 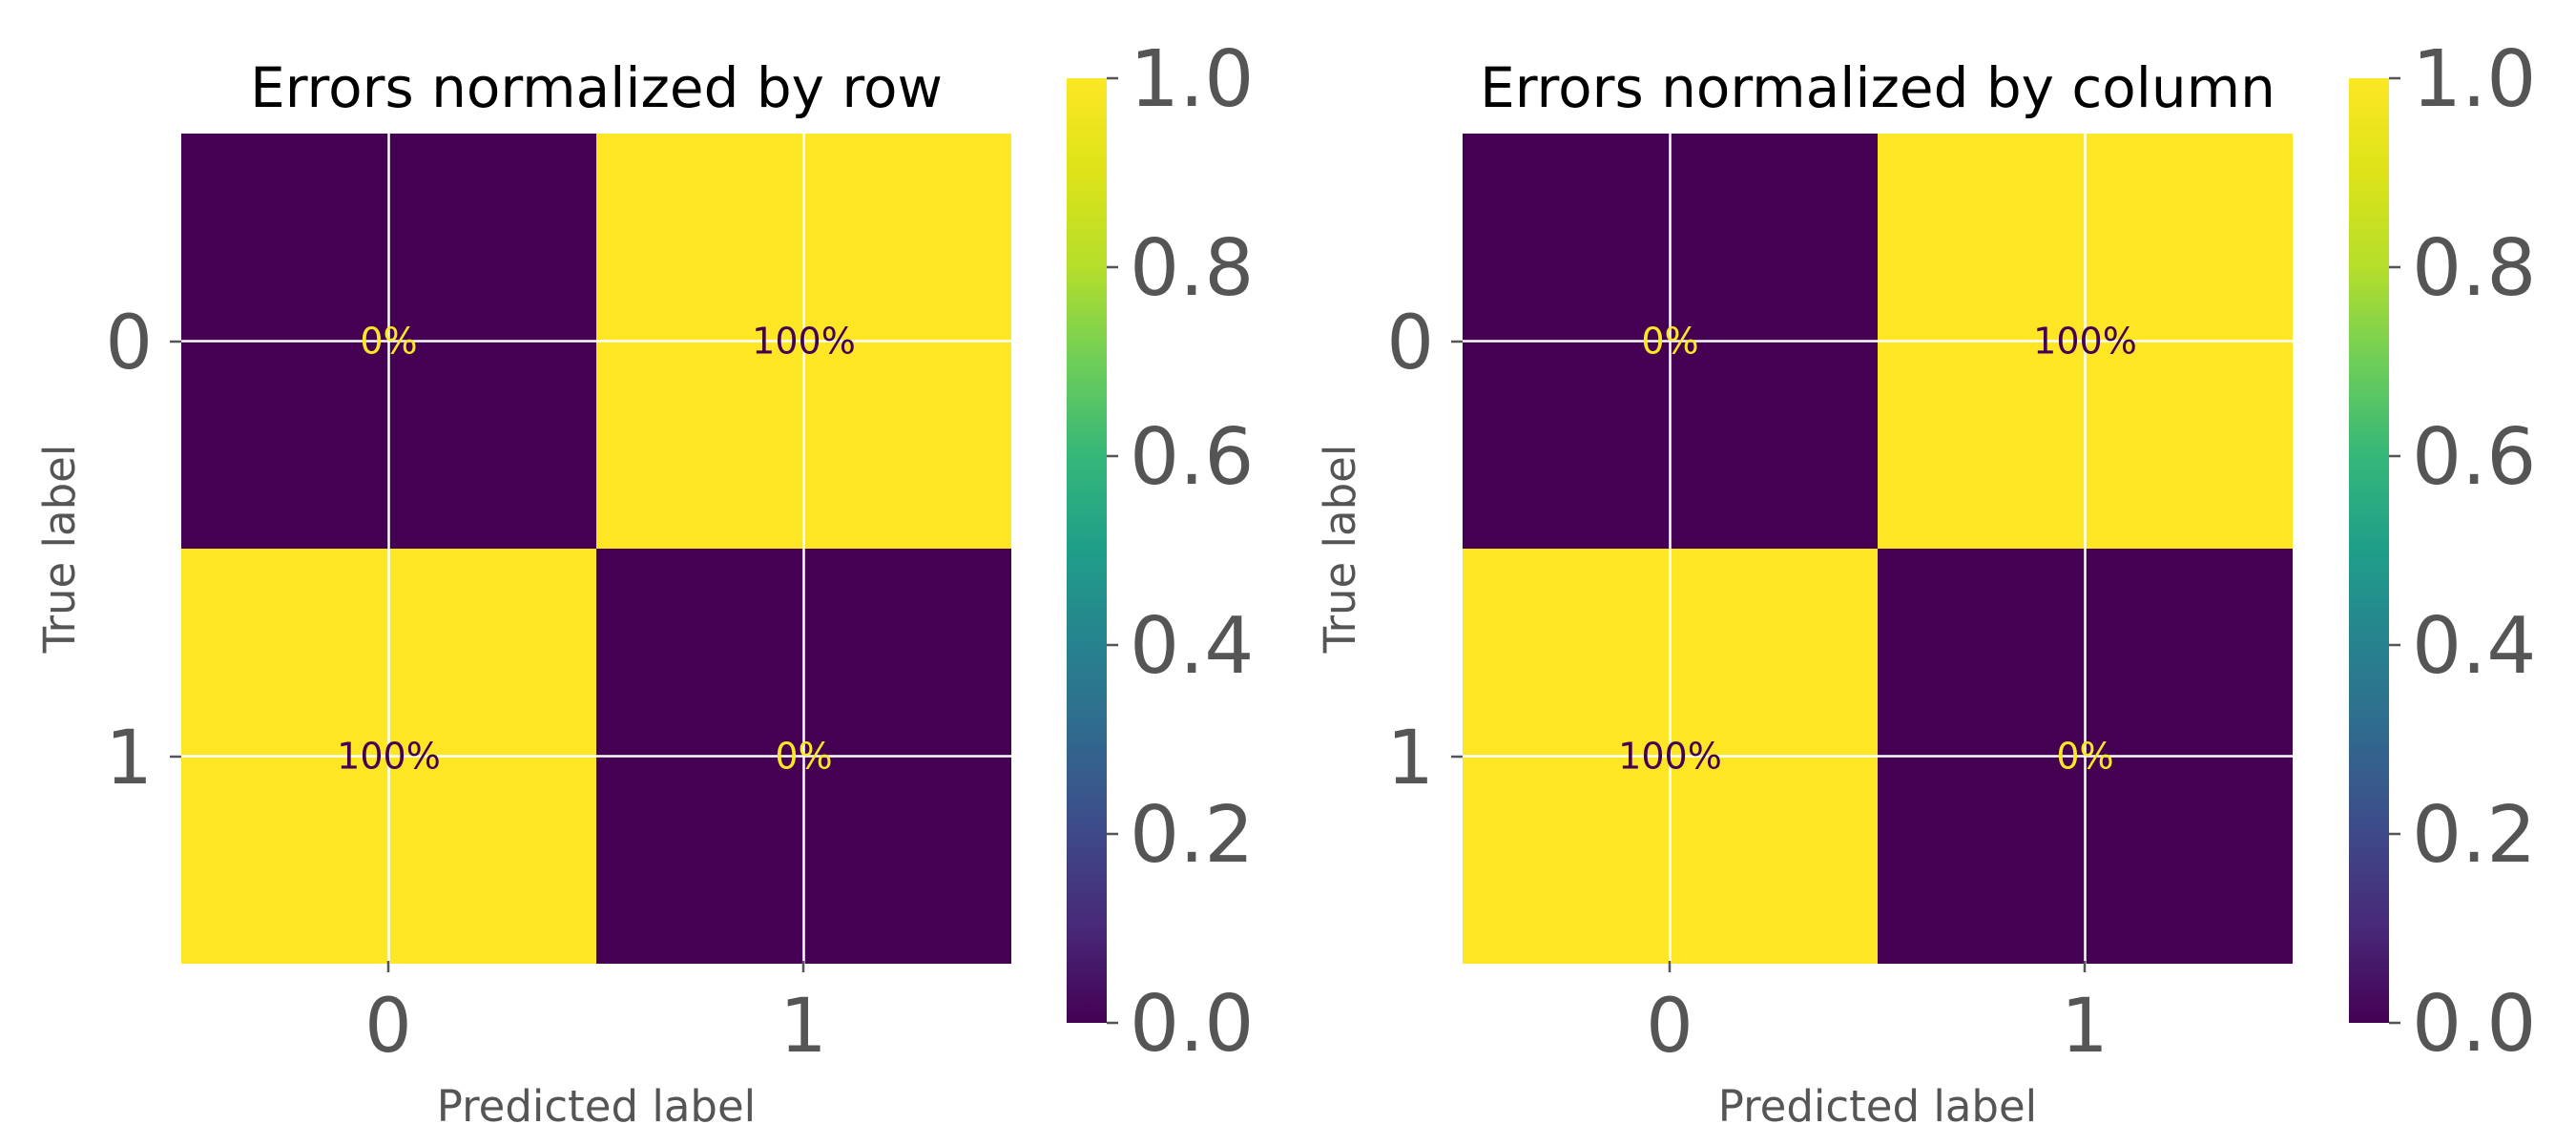 I want to click on chart-title: Errors normalized by column, so click(x=1877, y=87).